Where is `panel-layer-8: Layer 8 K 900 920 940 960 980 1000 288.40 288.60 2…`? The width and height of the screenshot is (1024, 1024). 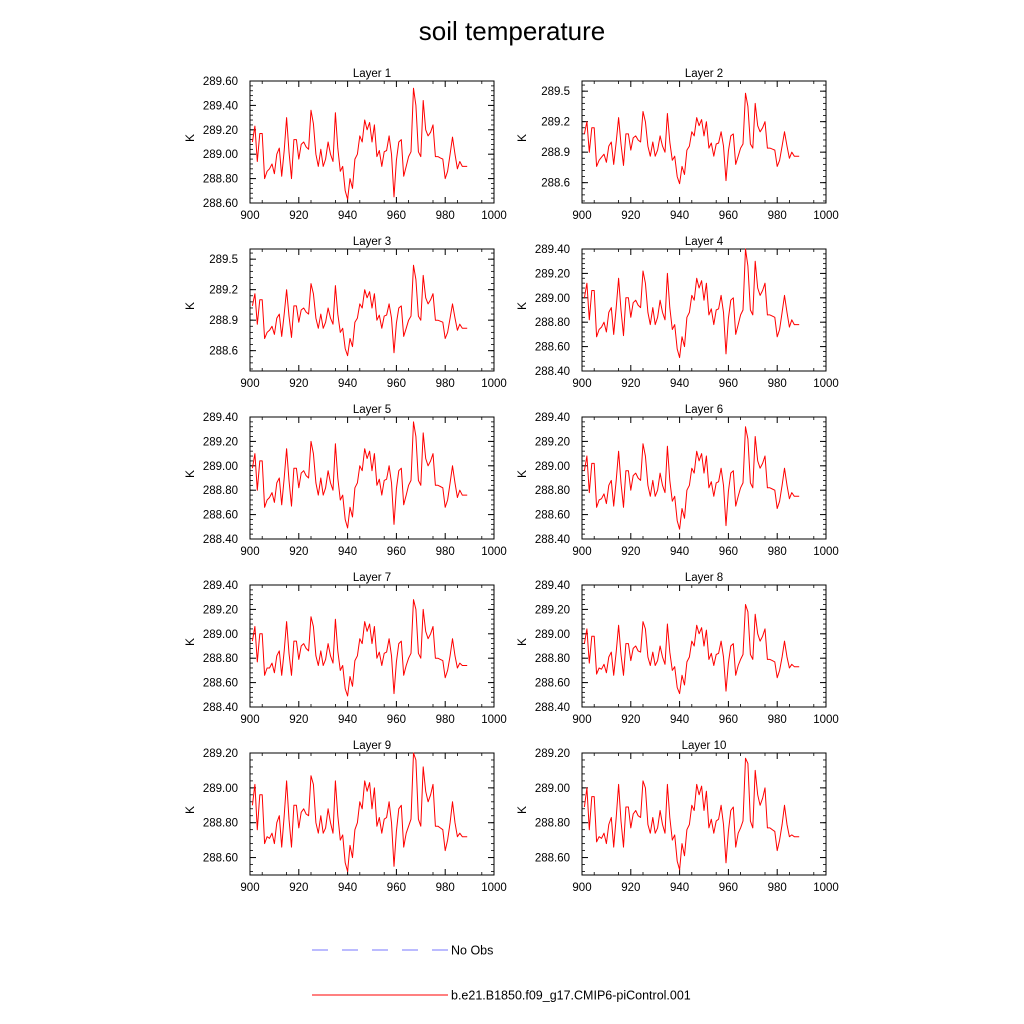
panel-layer-8: Layer 8 K 900 920 940 960 980 1000 288.40 288.60 2… is located at coordinates (677, 649).